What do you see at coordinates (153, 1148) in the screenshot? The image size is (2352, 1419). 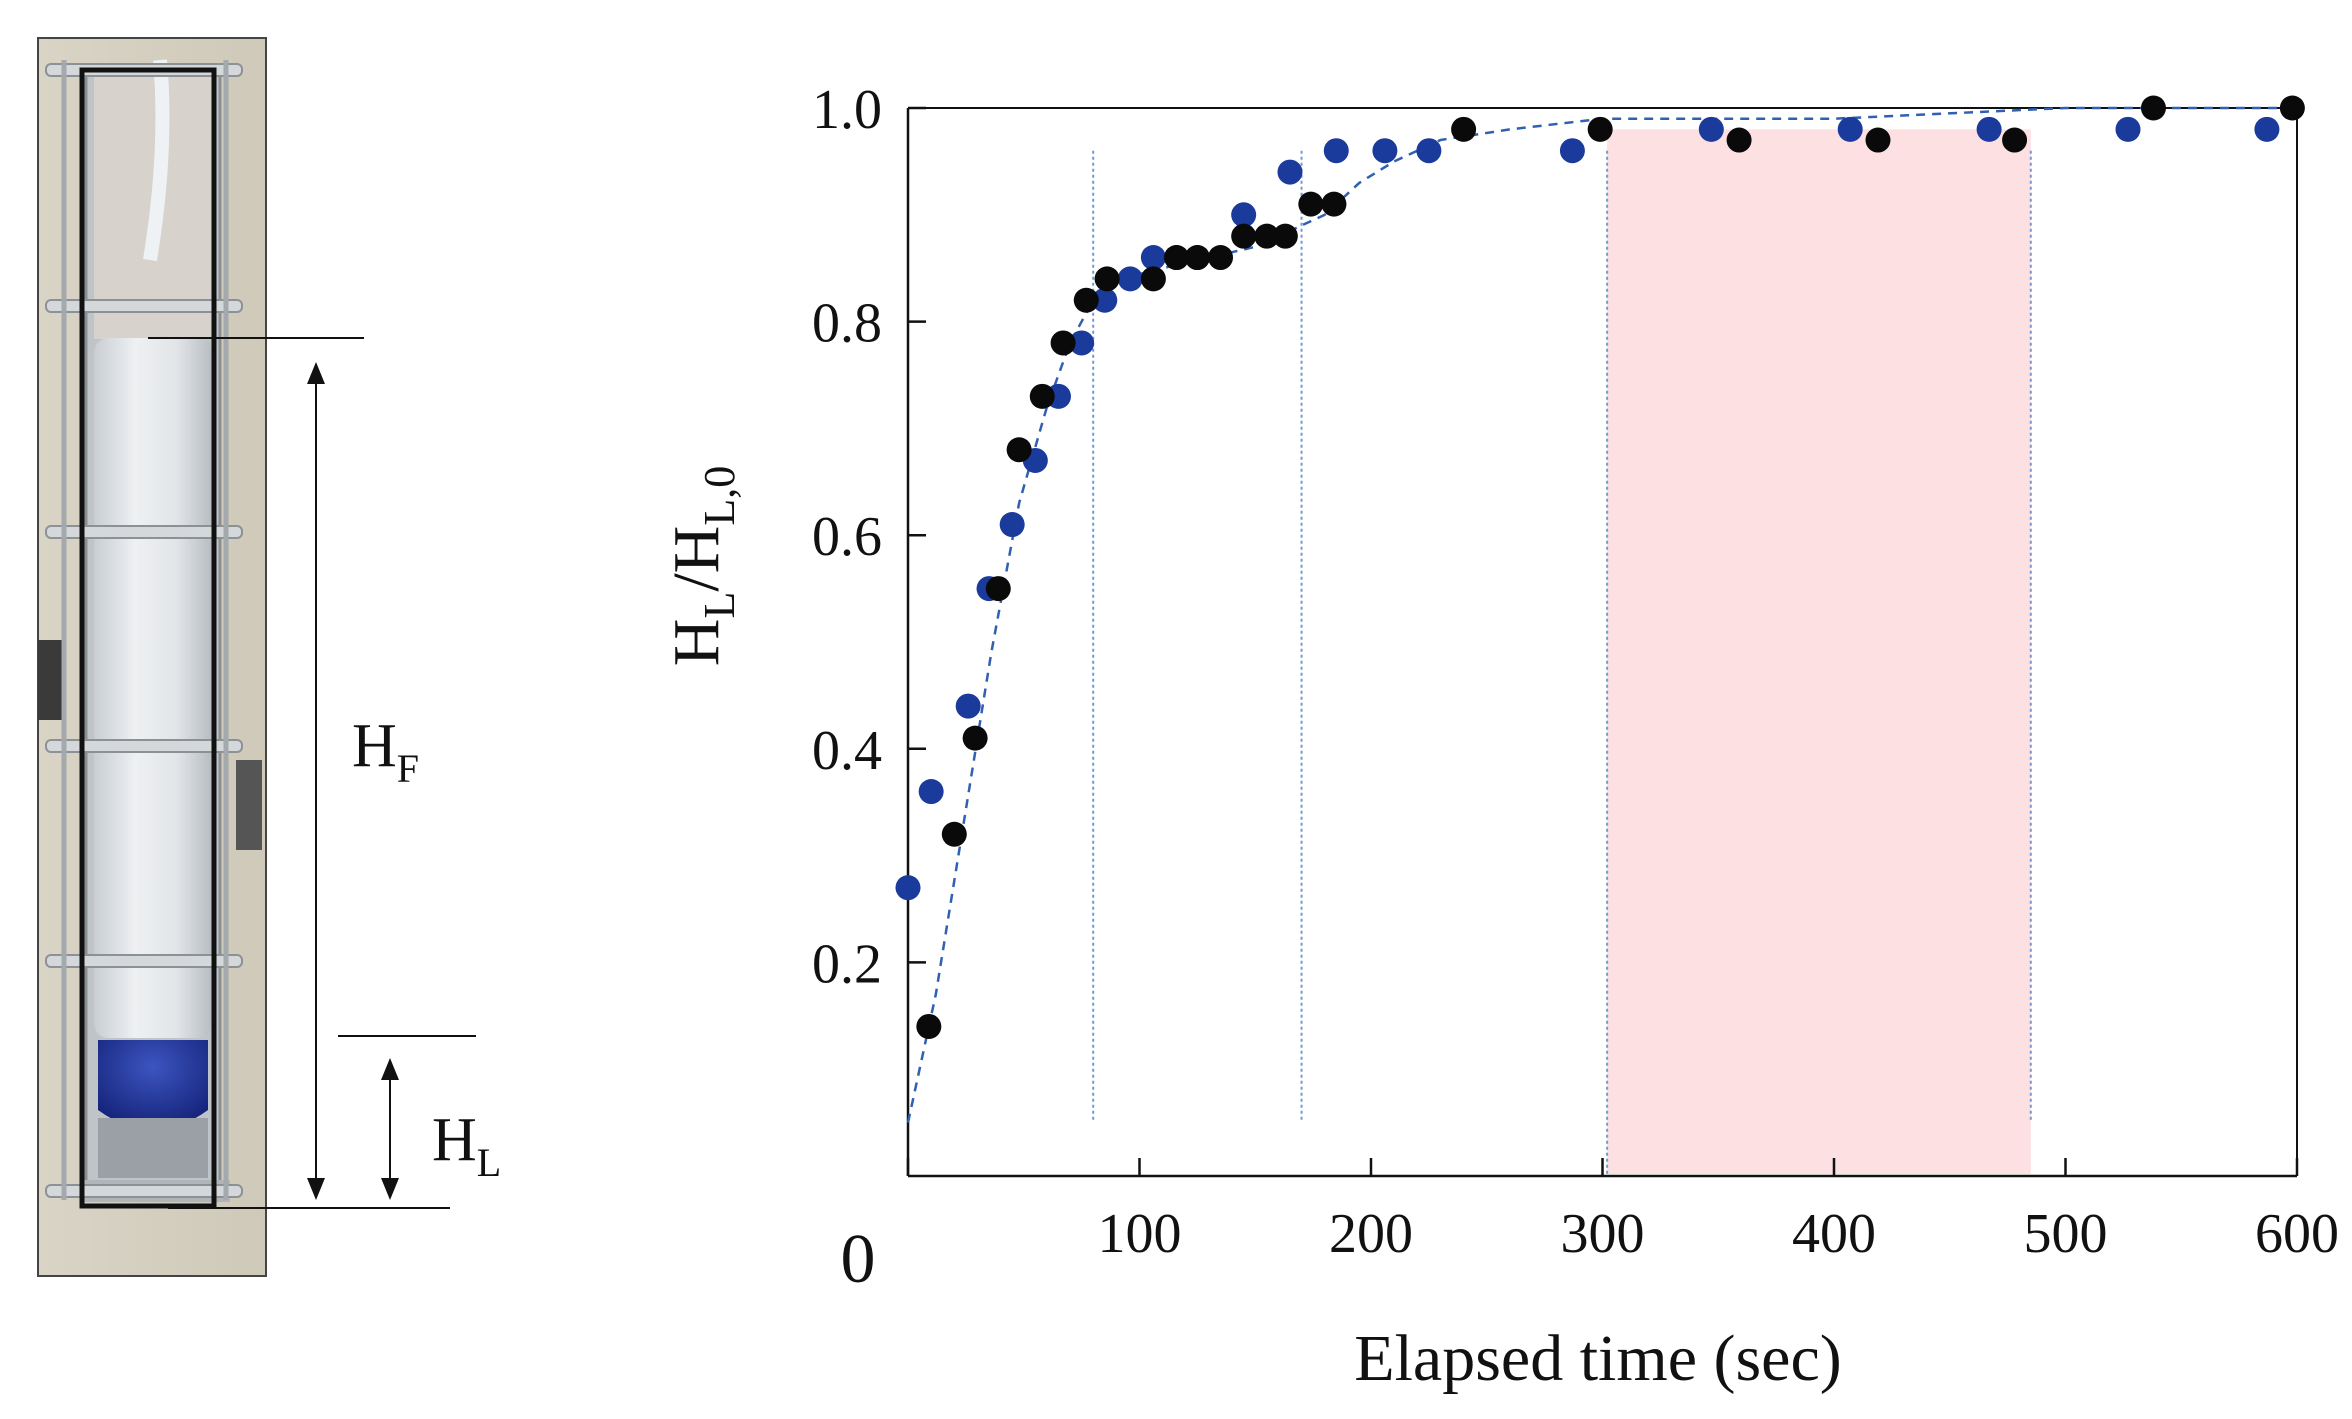 I see `bottom-fitting` at bounding box center [153, 1148].